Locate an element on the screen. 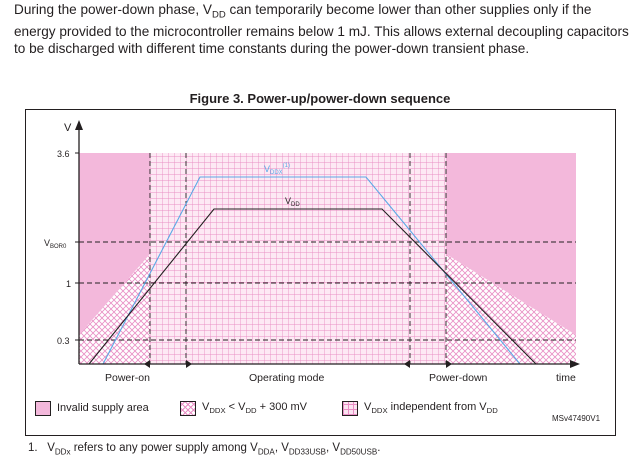 The width and height of the screenshot is (640, 468). phase-operating: Operating mode is located at coordinates (286, 378).